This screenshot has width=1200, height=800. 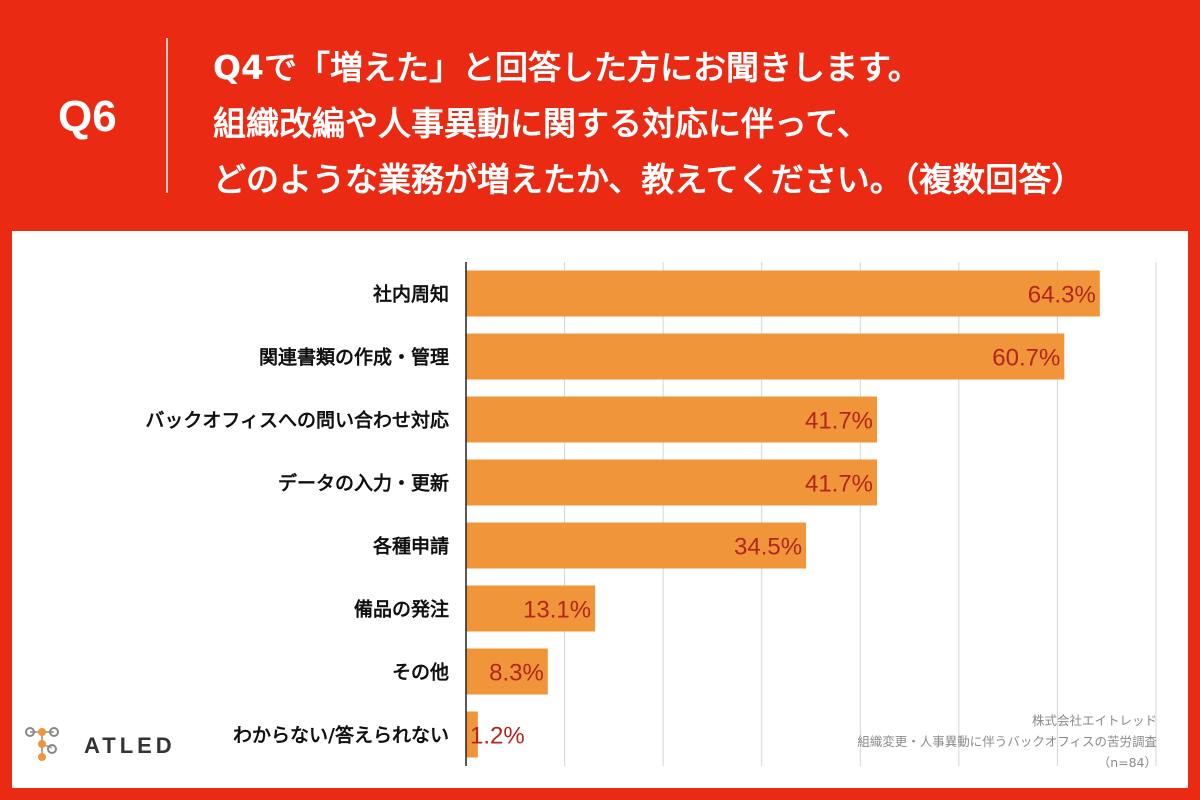 What do you see at coordinates (363, 483) in the screenshot?
I see `category-label: データの入力・更新` at bounding box center [363, 483].